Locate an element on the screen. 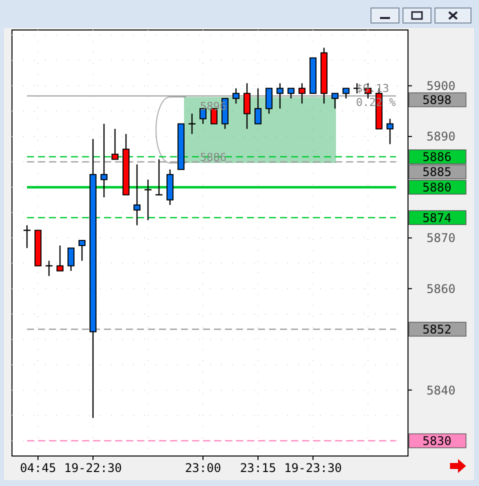 This screenshot has width=479, height=486. ref-line-label: 5830 is located at coordinates (437, 441).